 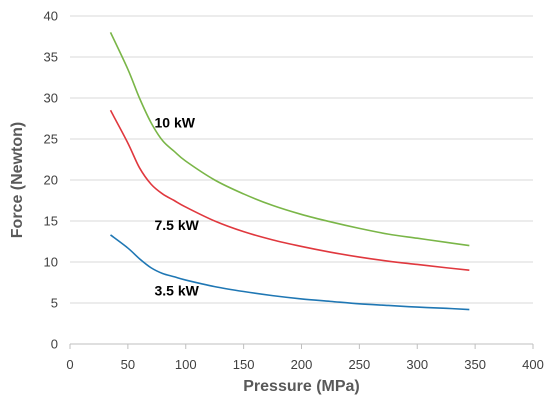 I want to click on series-label-10-kw: 10 kW, so click(x=174, y=123).